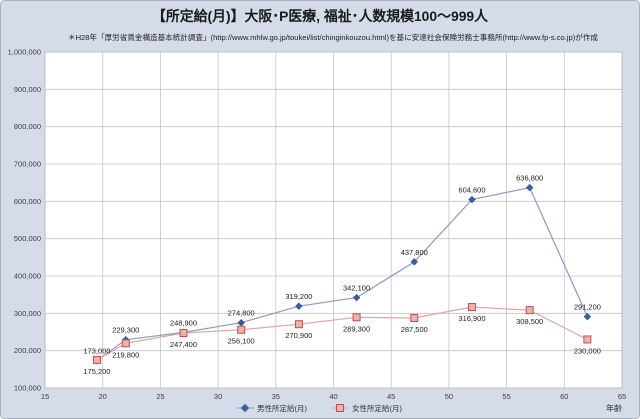 The image size is (640, 419). I want to click on data-label-female: 289,300, so click(356, 328).